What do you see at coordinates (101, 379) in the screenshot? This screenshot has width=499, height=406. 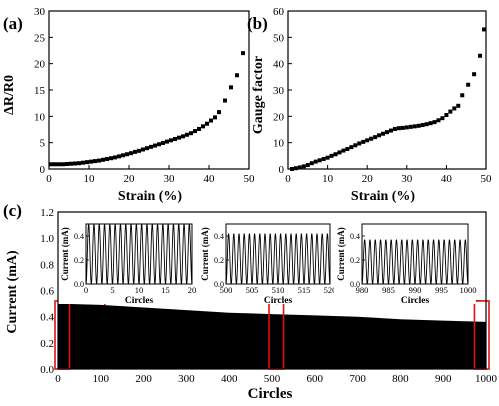 I see `panel-c-xtick-label: 100` at bounding box center [101, 379].